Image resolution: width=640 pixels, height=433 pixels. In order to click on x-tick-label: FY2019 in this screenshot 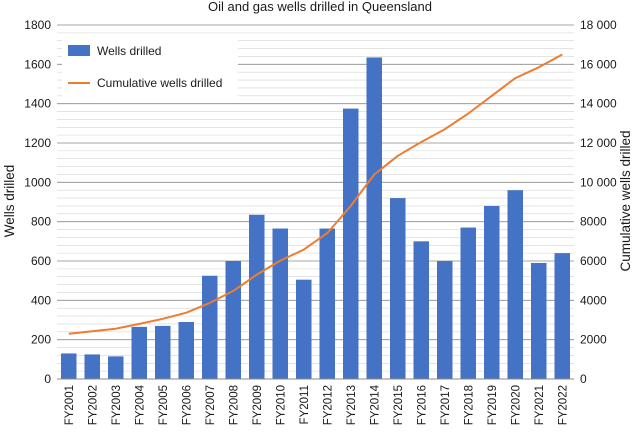, I will do `click(493, 405)`.